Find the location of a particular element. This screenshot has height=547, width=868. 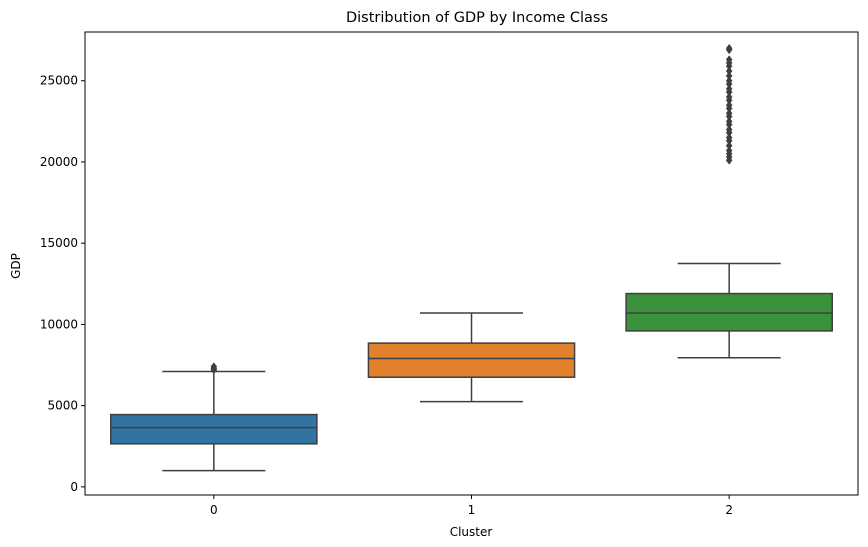

y-tick-label: 10000 is located at coordinates (59, 324).